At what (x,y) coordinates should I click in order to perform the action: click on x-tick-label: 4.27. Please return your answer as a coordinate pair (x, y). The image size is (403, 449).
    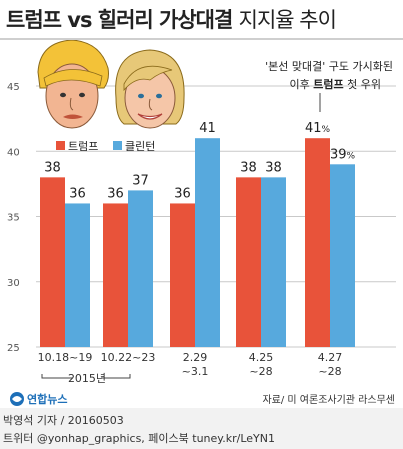
    Looking at the image, I should click on (330, 357).